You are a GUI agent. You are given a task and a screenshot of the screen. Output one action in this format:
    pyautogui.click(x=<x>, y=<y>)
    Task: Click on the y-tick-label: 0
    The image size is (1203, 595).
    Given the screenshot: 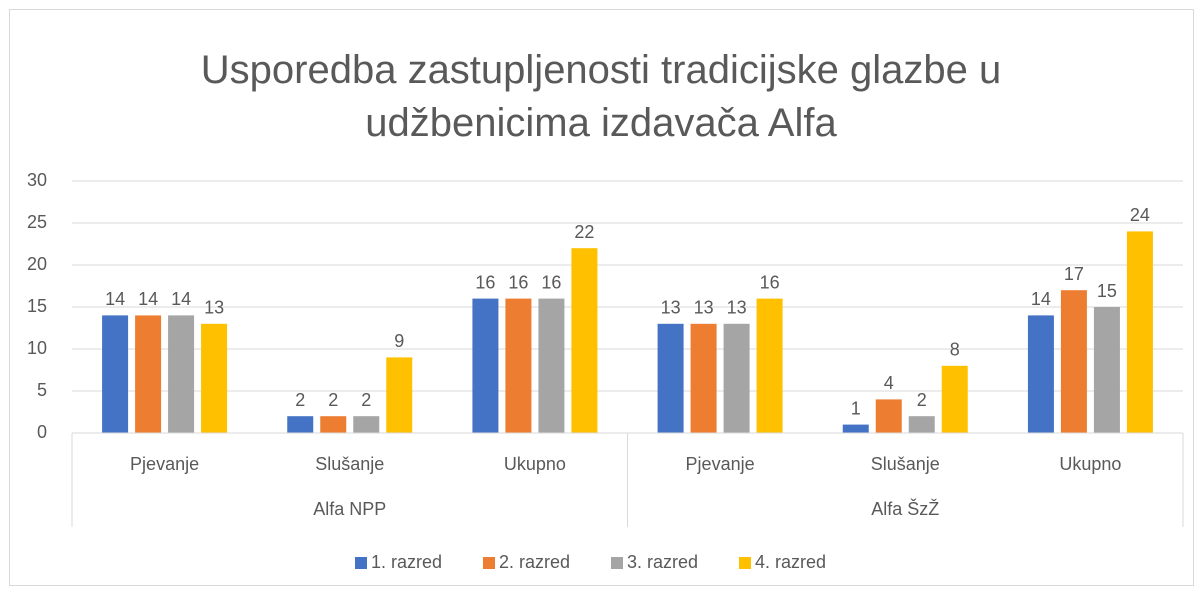 What is the action you would take?
    pyautogui.click(x=42, y=432)
    